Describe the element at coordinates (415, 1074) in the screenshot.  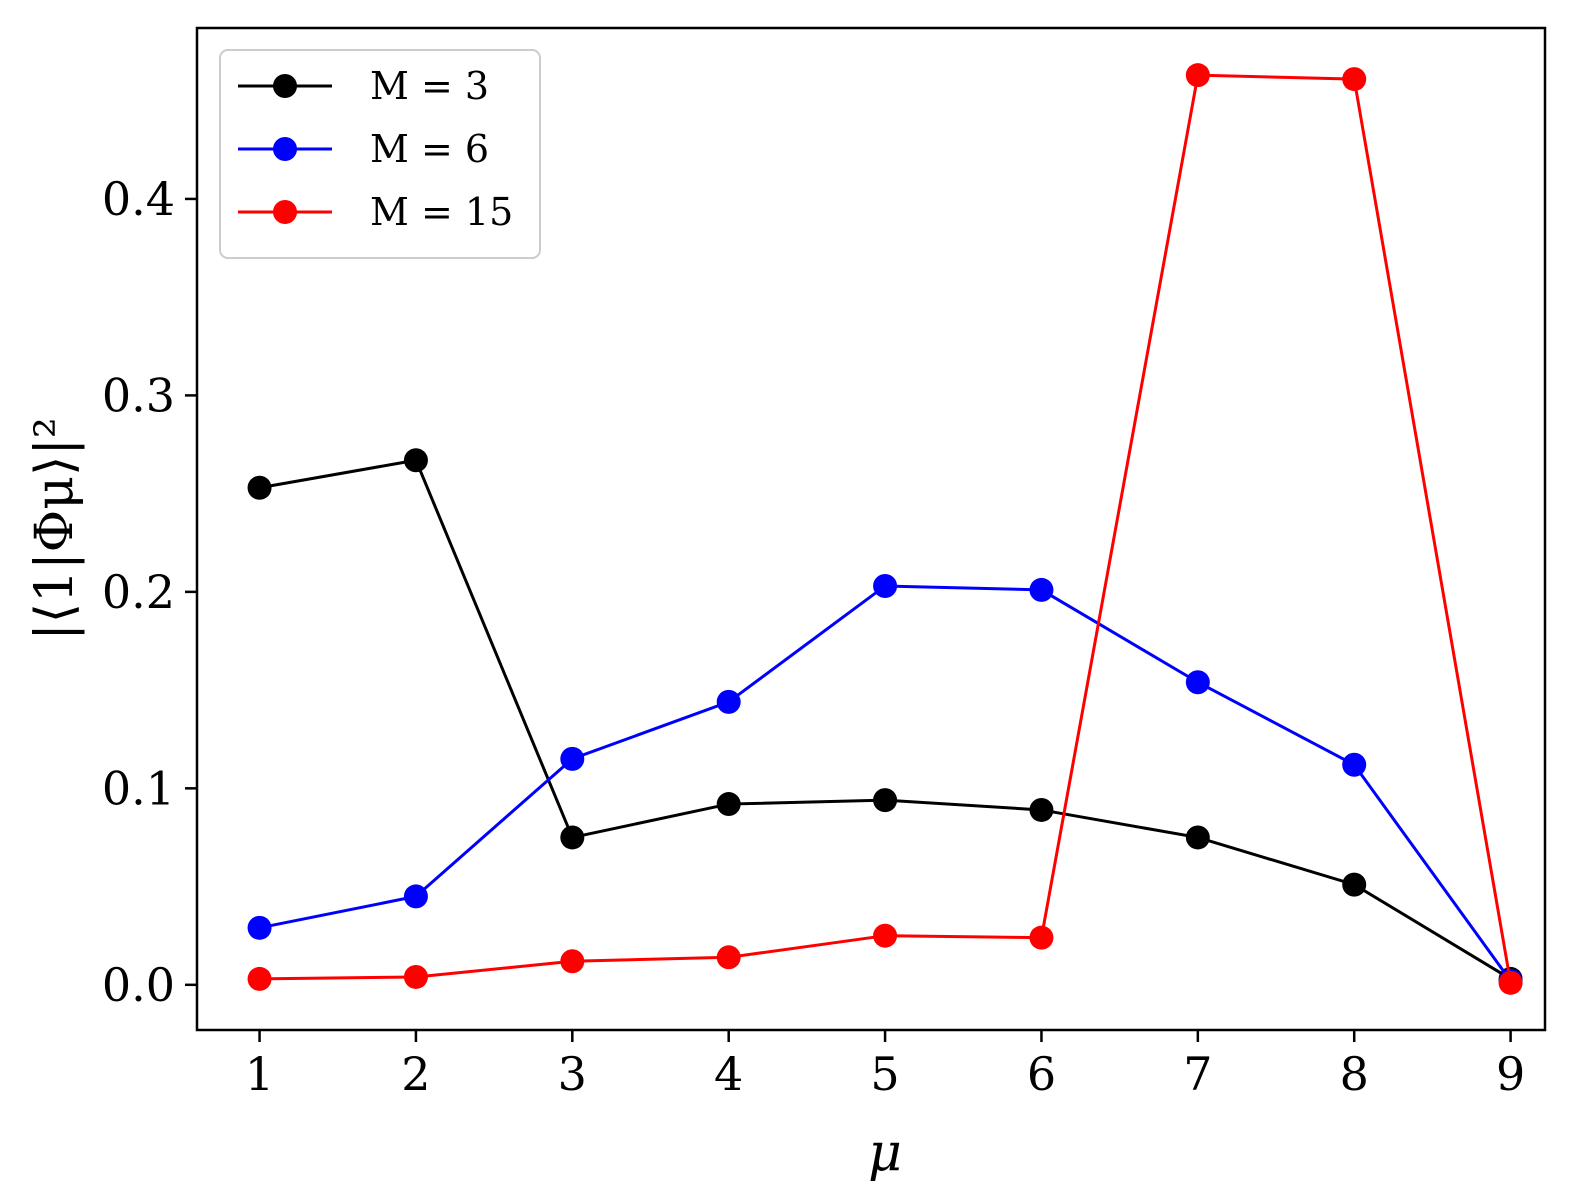
I see `x-tick-label: 2` at that location.